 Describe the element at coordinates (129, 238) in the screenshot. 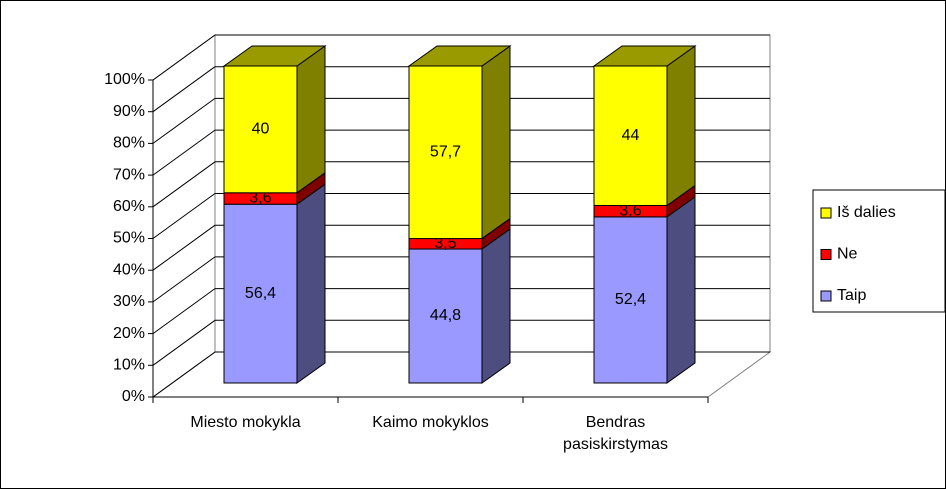

I see `y-tick-label: 50%` at that location.